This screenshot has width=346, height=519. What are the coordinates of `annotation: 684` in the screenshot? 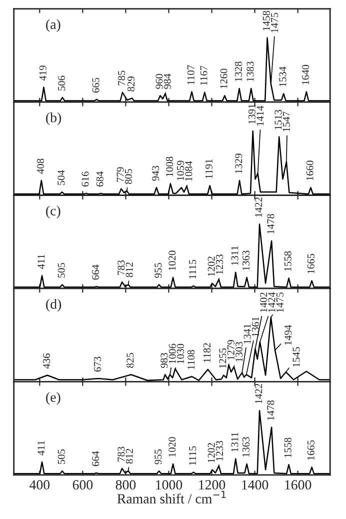 It's located at (100, 178).